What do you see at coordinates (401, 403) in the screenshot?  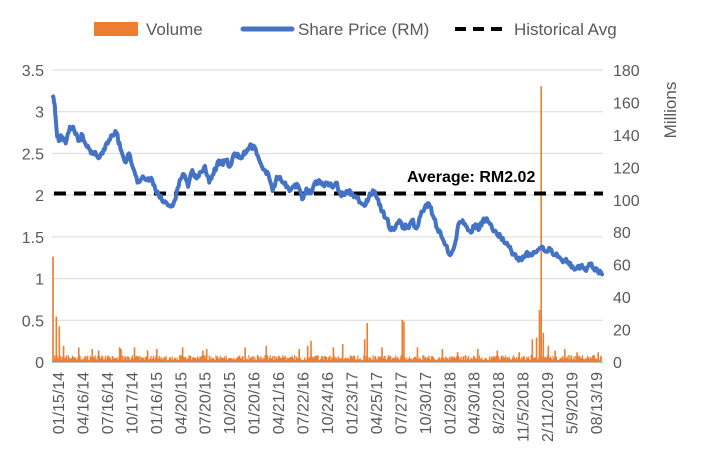 I see `x-tick-label: 07/27/17` at bounding box center [401, 403].